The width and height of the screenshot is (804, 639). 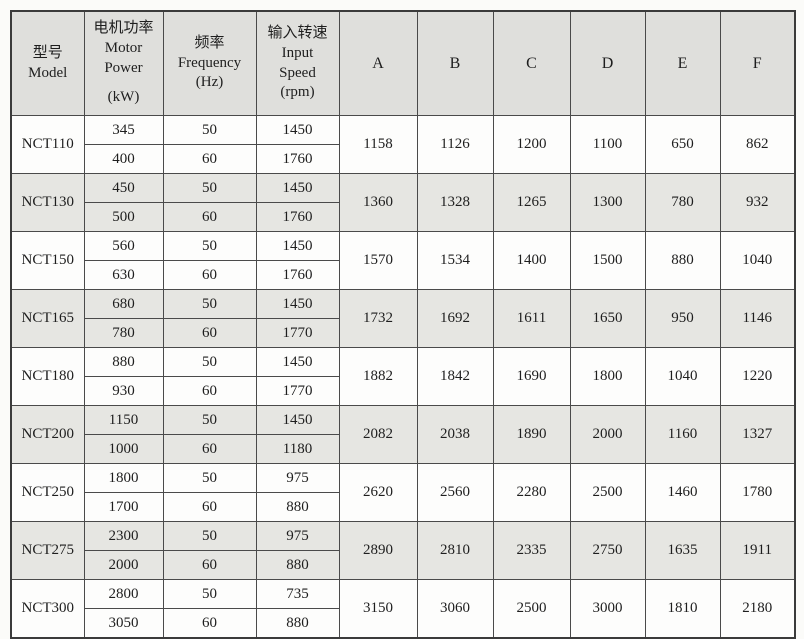 I want to click on spec-row-nct180-50hz: NCT180 880 50 1450 1882 1842 1690 1800 1040 1220, so click(x=403, y=376).